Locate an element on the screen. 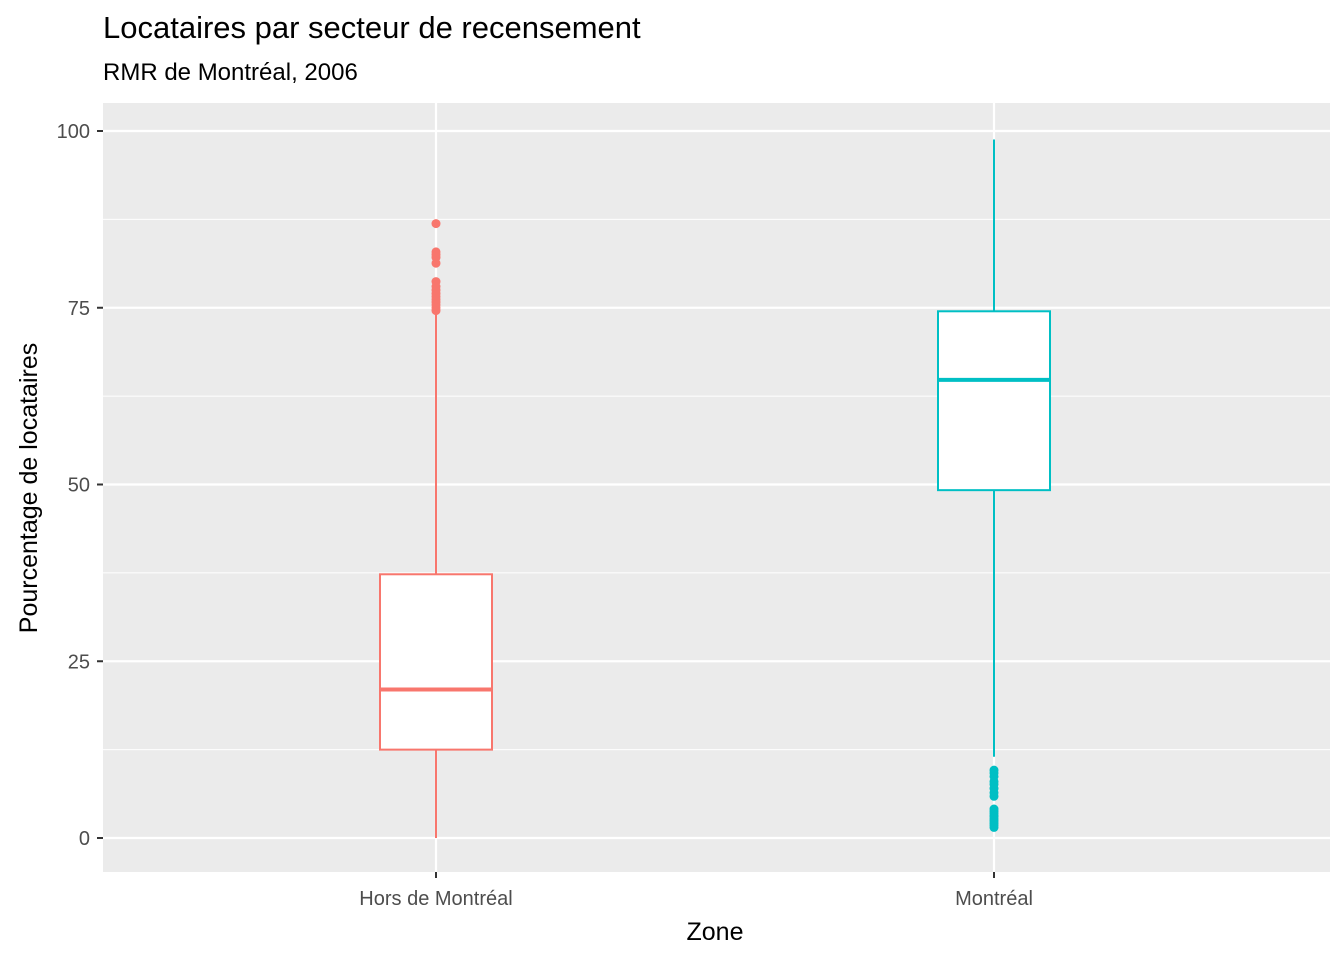  y-tick-label: 75 is located at coordinates (79, 309).